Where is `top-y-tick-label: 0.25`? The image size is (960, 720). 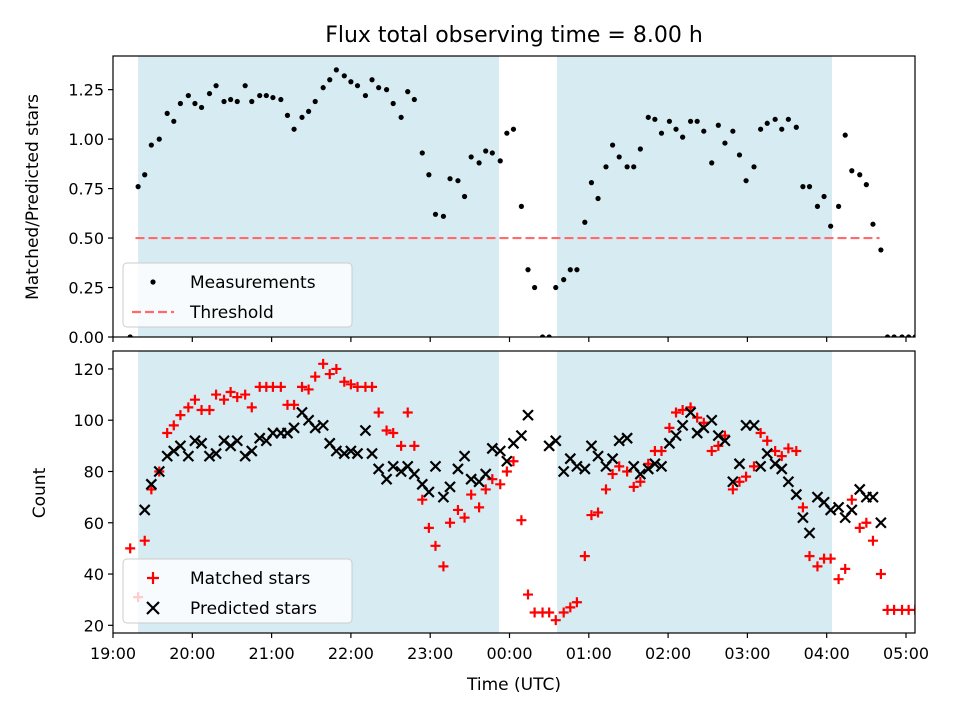
top-y-tick-label: 0.25 is located at coordinates (86, 288).